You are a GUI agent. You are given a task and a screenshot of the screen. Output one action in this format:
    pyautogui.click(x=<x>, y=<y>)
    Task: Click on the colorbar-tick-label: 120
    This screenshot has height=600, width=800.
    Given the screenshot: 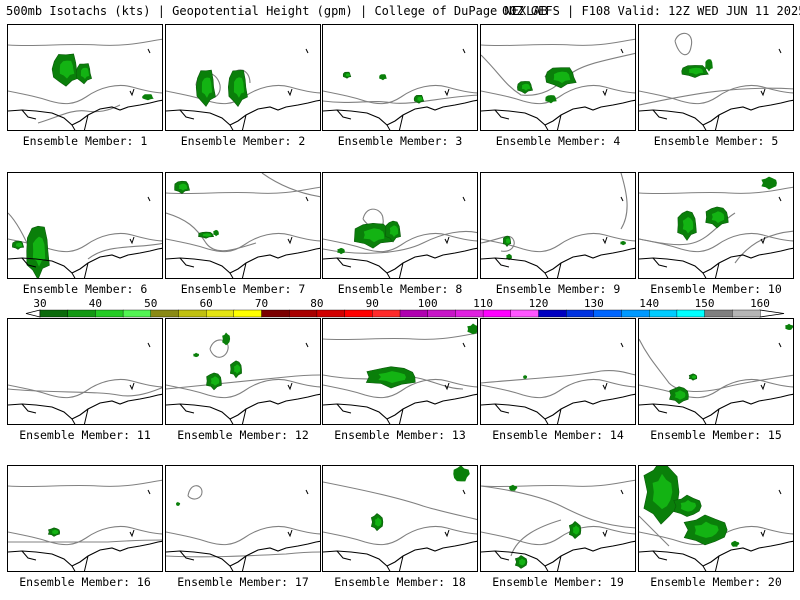 What is the action you would take?
    pyautogui.click(x=539, y=303)
    